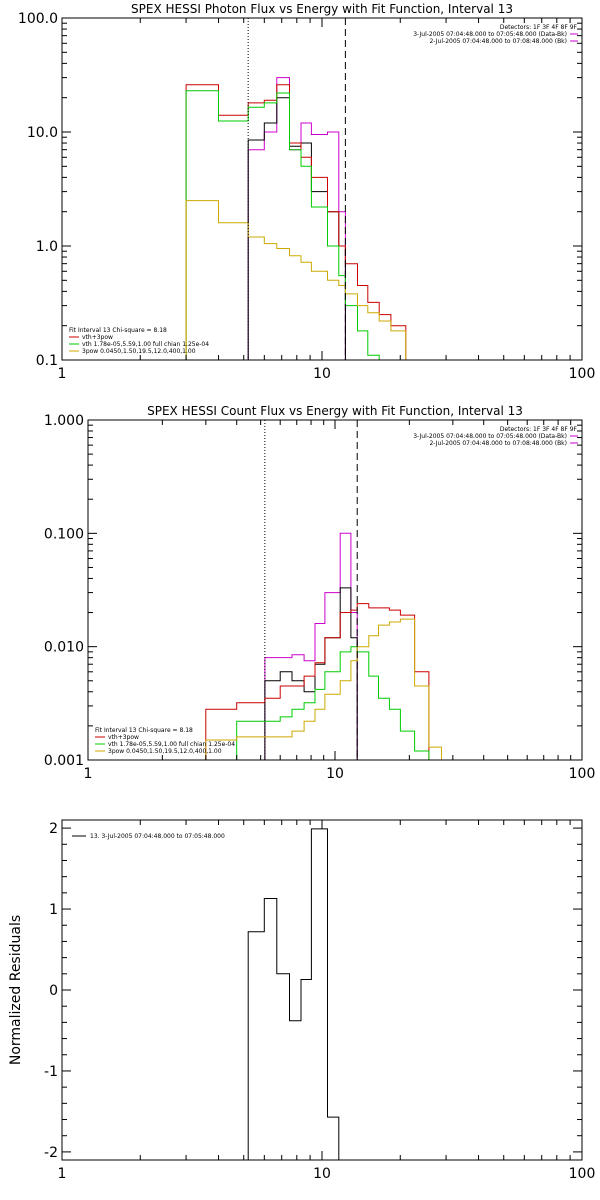 Image resolution: width=600 pixels, height=1200 pixels. I want to click on y-tick-label: -1, so click(51, 1072).